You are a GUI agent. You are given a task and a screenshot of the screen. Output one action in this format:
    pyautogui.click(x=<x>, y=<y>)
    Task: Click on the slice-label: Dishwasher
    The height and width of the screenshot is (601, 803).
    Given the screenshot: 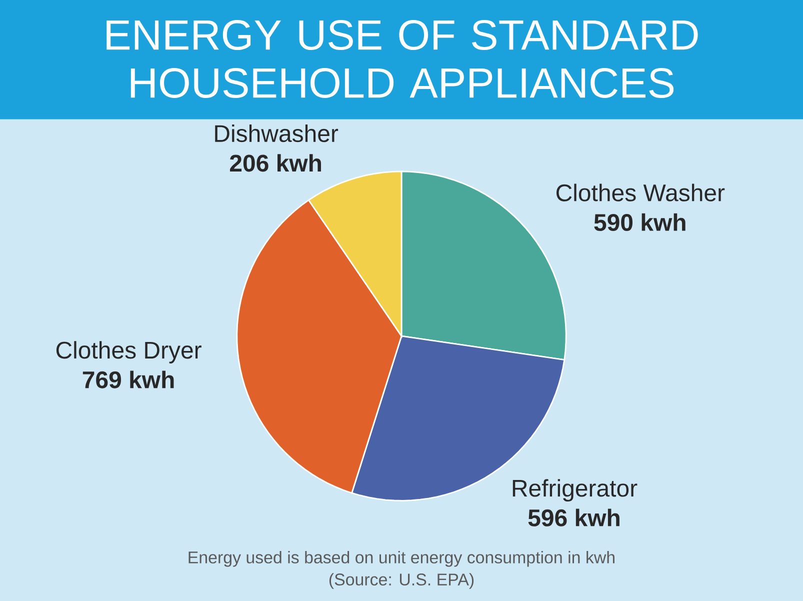 What is the action you would take?
    pyautogui.click(x=276, y=133)
    